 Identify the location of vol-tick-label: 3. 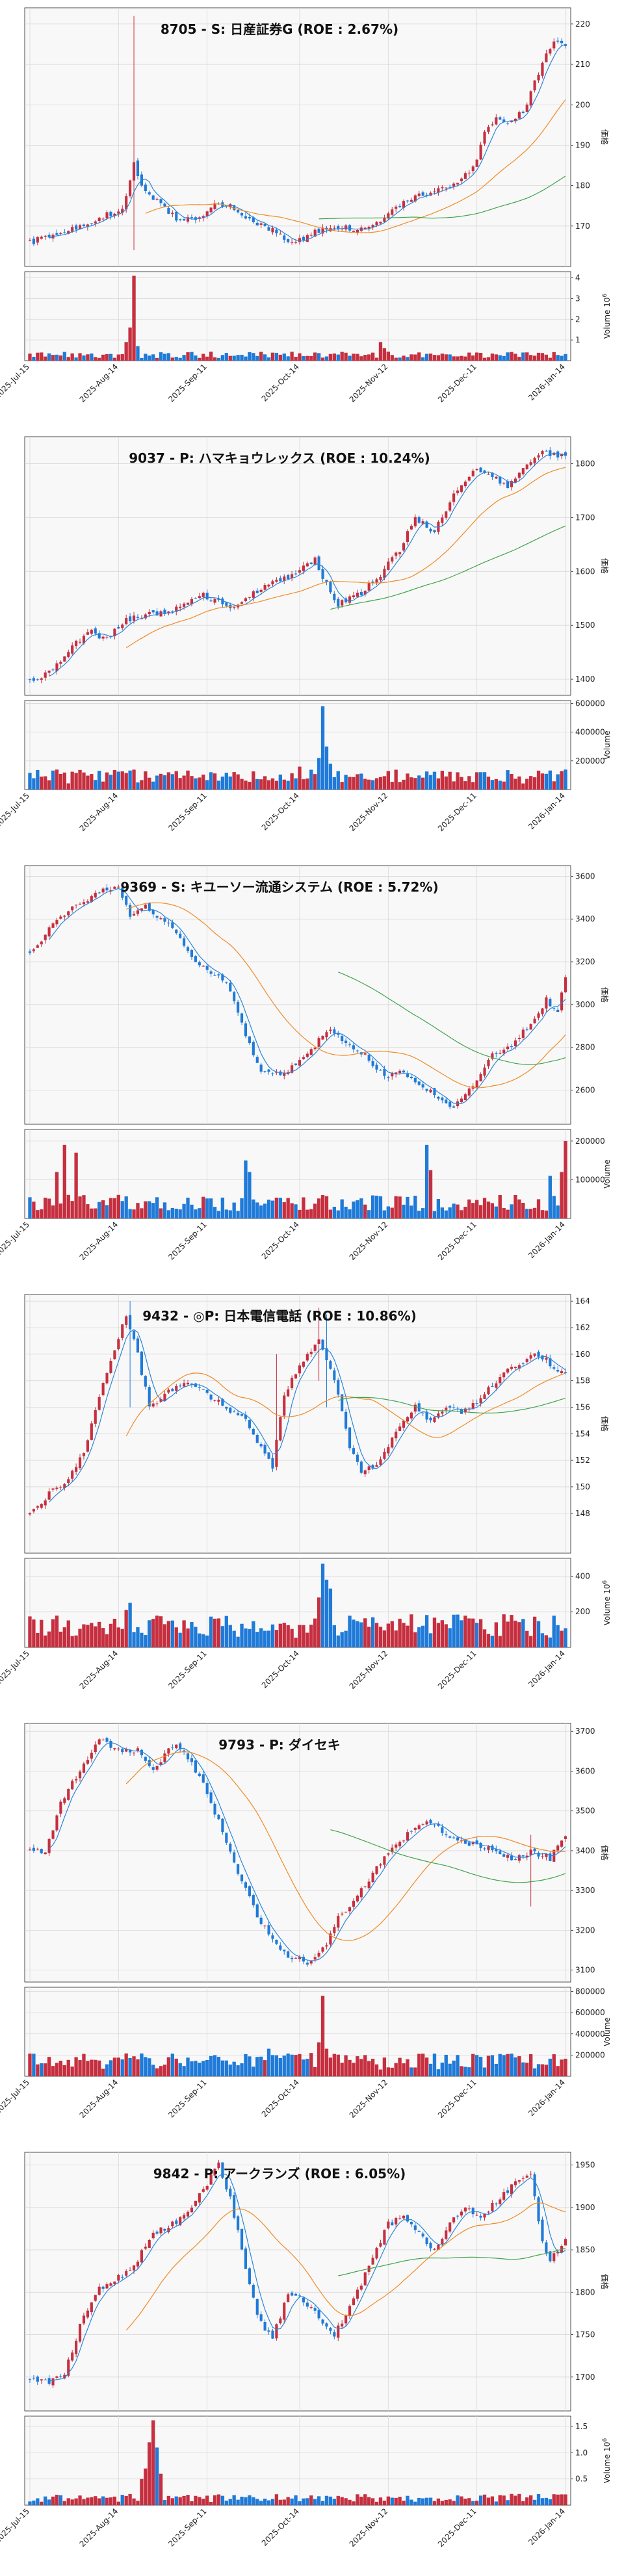
(578, 299).